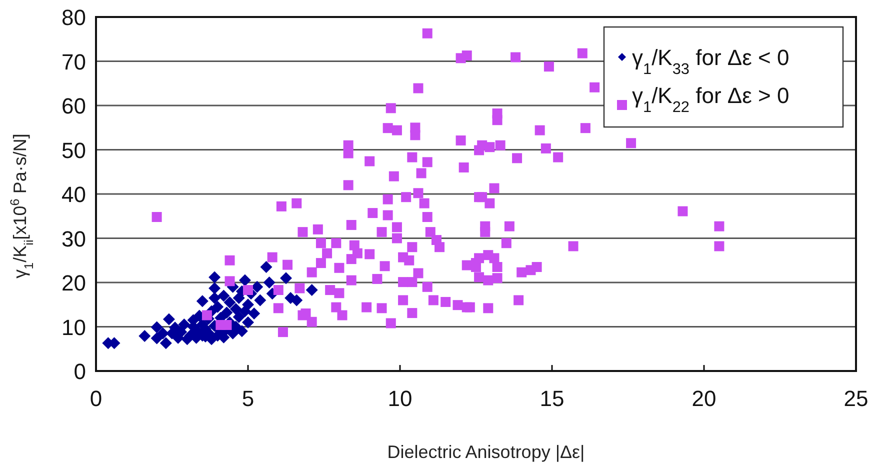 The image size is (874, 466). Describe the element at coordinates (96, 398) in the screenshot. I see `x-tick-label: 0` at that location.